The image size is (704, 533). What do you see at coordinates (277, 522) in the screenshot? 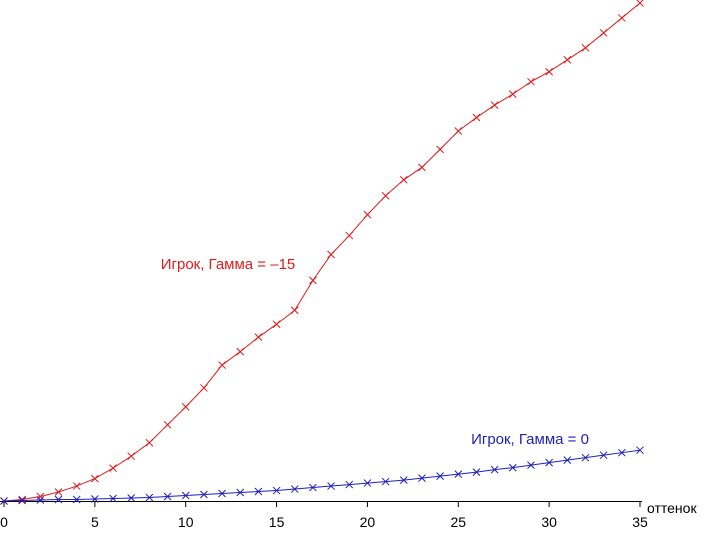
I see `x-tick-label: 15` at bounding box center [277, 522].